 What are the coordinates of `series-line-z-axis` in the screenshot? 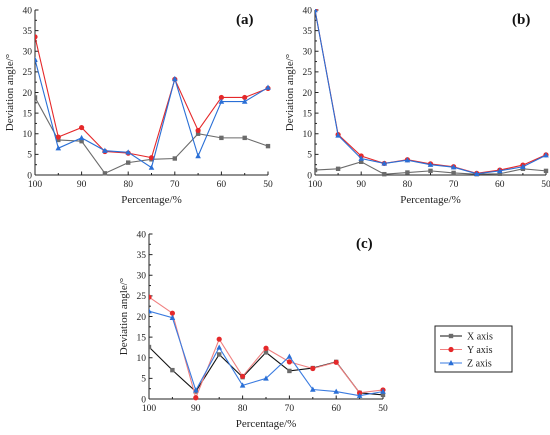 It's located at (152, 114).